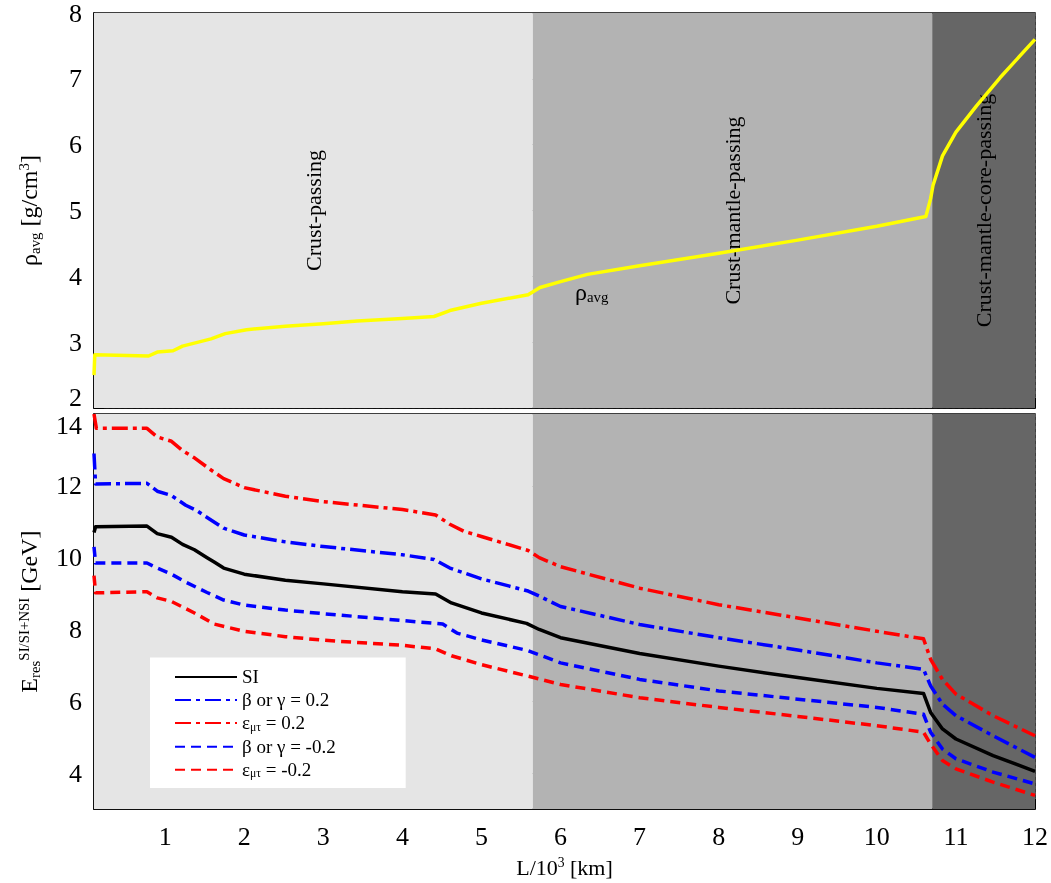  Describe the element at coordinates (289, 747) in the screenshot. I see `legend-label: β or γ = -0.2` at that location.